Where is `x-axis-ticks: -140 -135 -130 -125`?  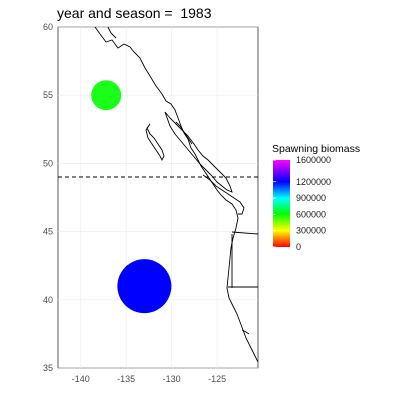 x-axis-ticks: -140 -135 -130 -125 is located at coordinates (149, 379).